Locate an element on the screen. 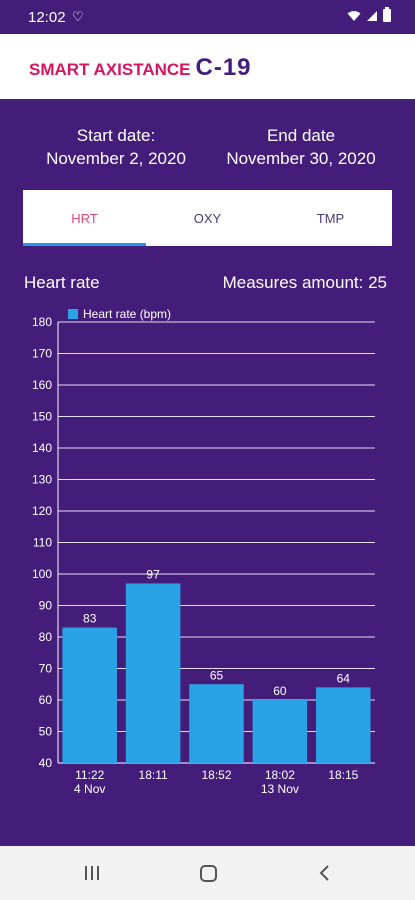  legend-swatch is located at coordinates (73, 314).